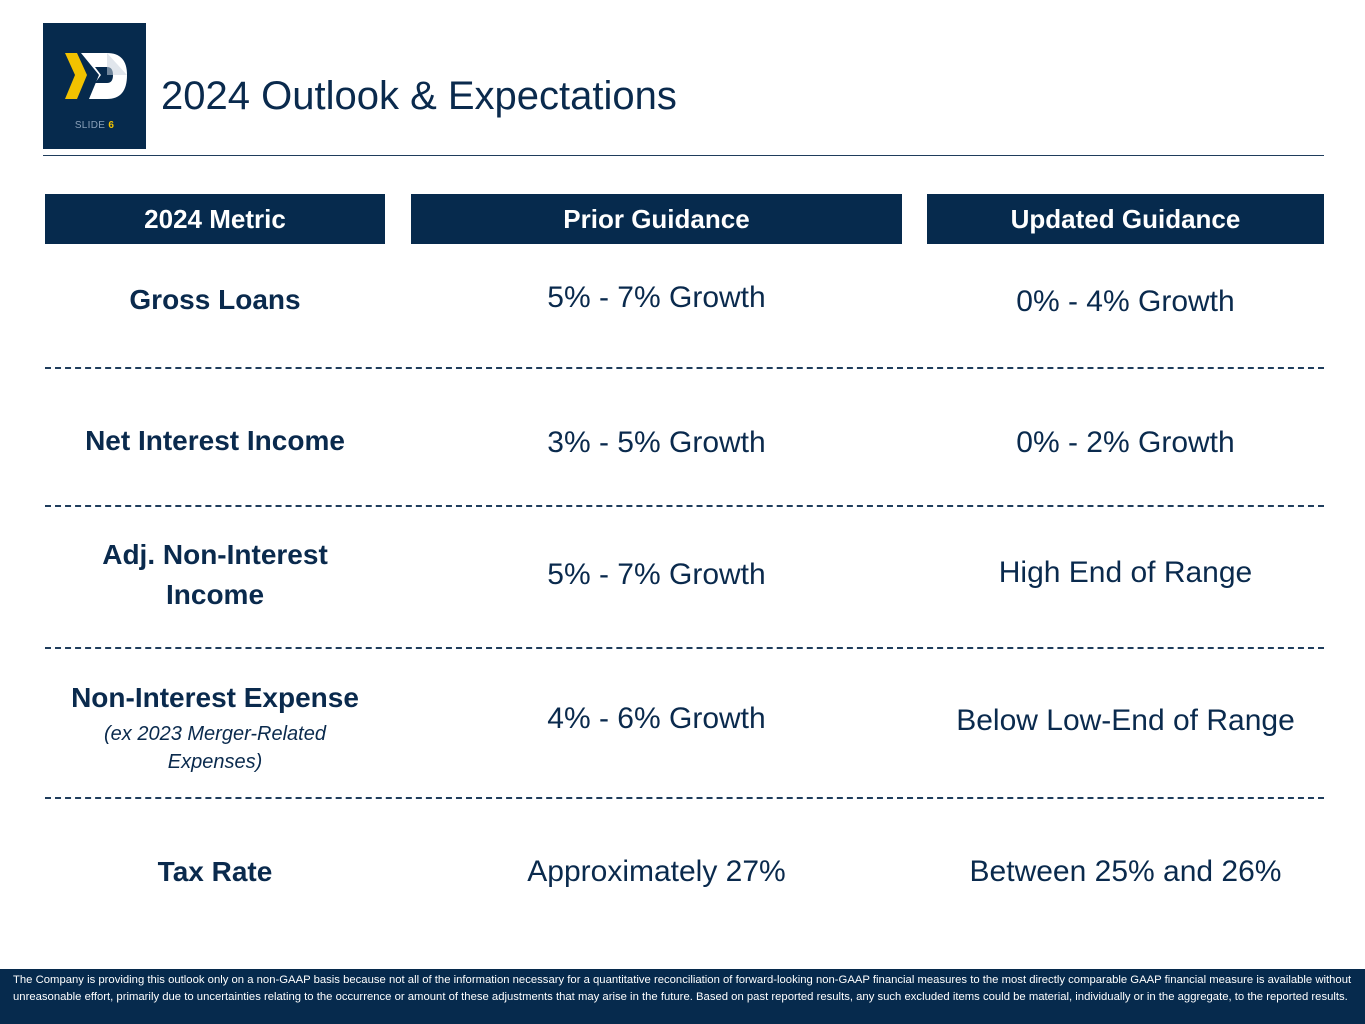  What do you see at coordinates (419, 96) in the screenshot?
I see `page-title: 2024 Outlook & Expectations` at bounding box center [419, 96].